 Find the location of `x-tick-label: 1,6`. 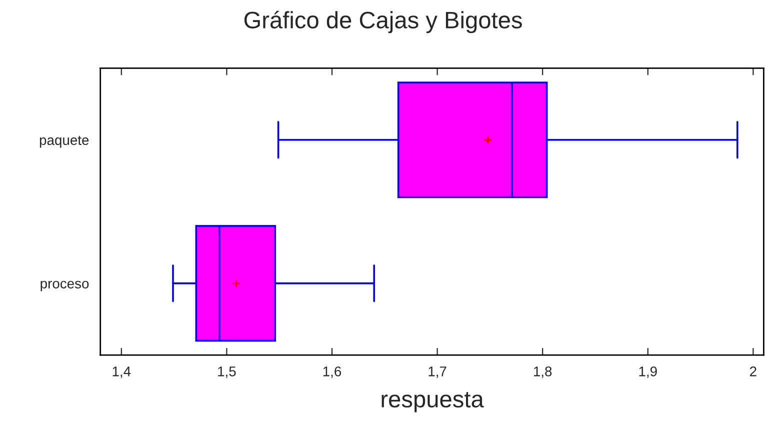

x-tick-label: 1,6 is located at coordinates (332, 372).